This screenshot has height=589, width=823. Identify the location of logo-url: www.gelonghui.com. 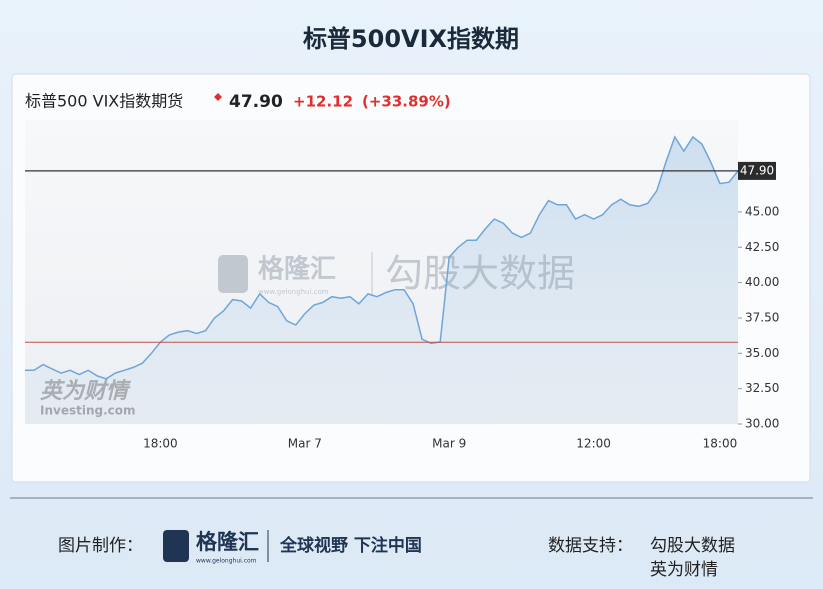
(226, 561).